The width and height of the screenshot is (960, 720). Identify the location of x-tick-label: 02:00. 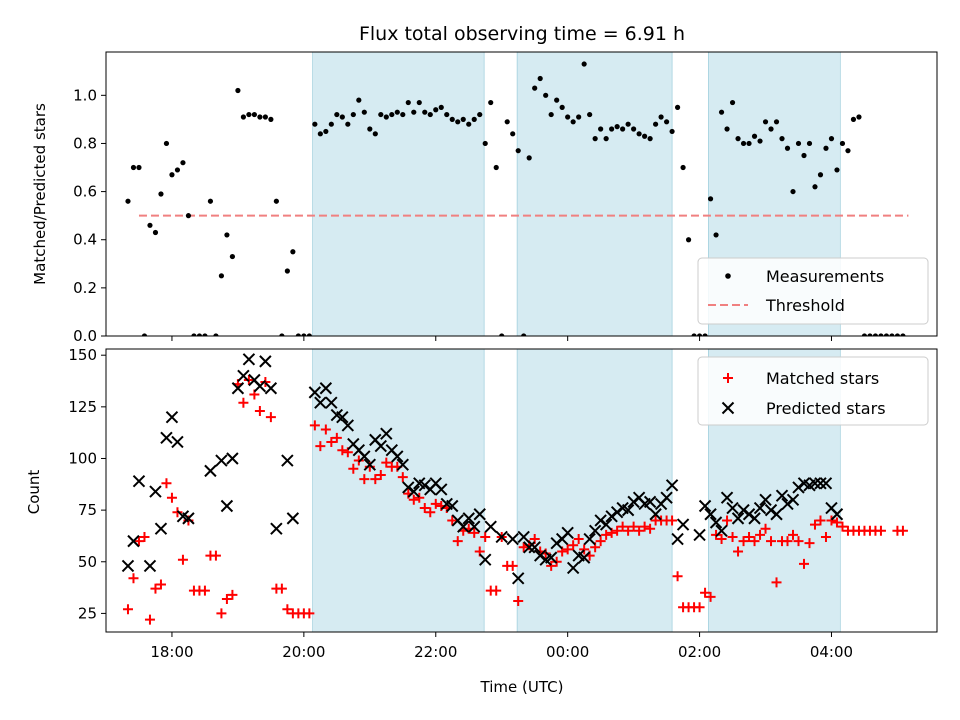
(699, 652).